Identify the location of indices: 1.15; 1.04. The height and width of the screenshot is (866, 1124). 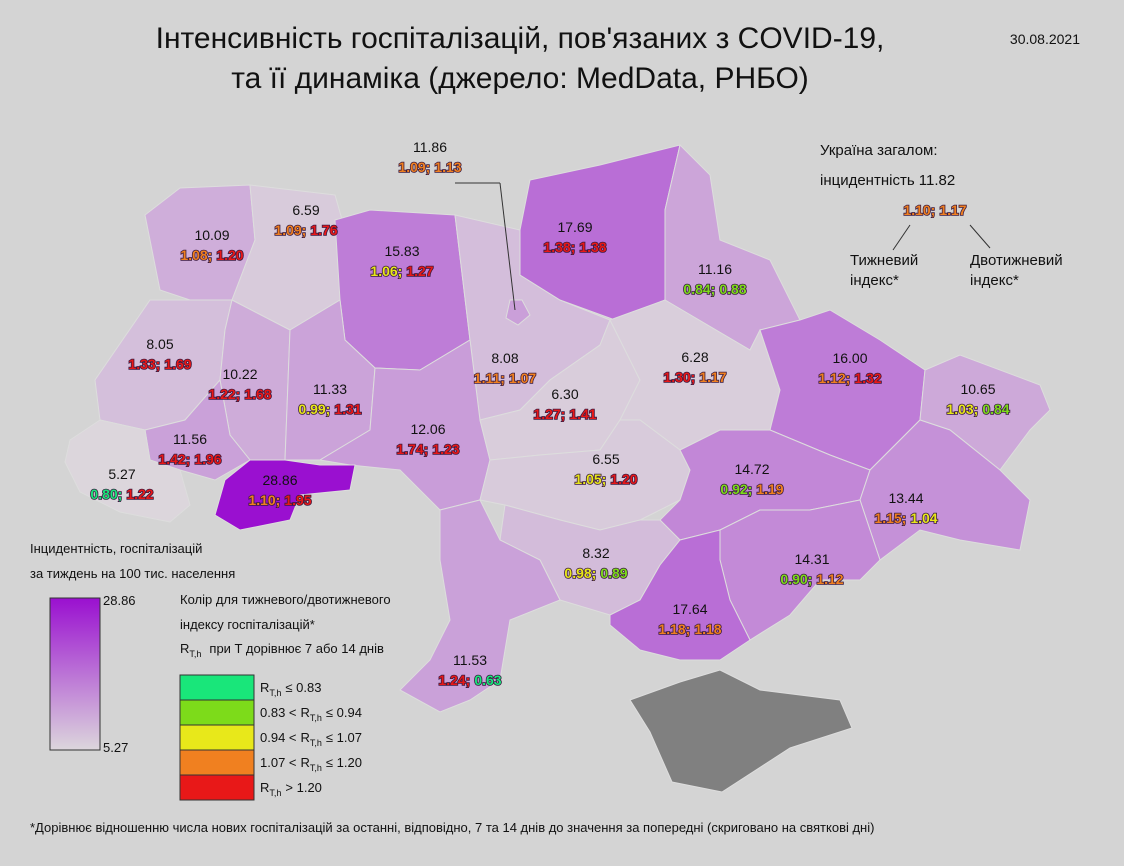
(905, 518).